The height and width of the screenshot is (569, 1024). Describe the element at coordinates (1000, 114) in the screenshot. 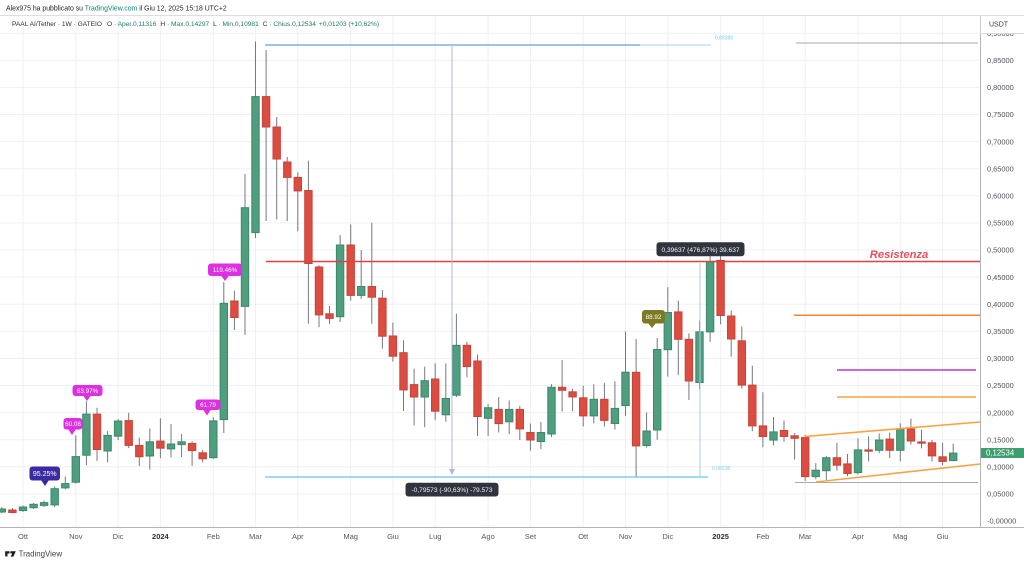

I see `svg-text: 0,75000` at that location.